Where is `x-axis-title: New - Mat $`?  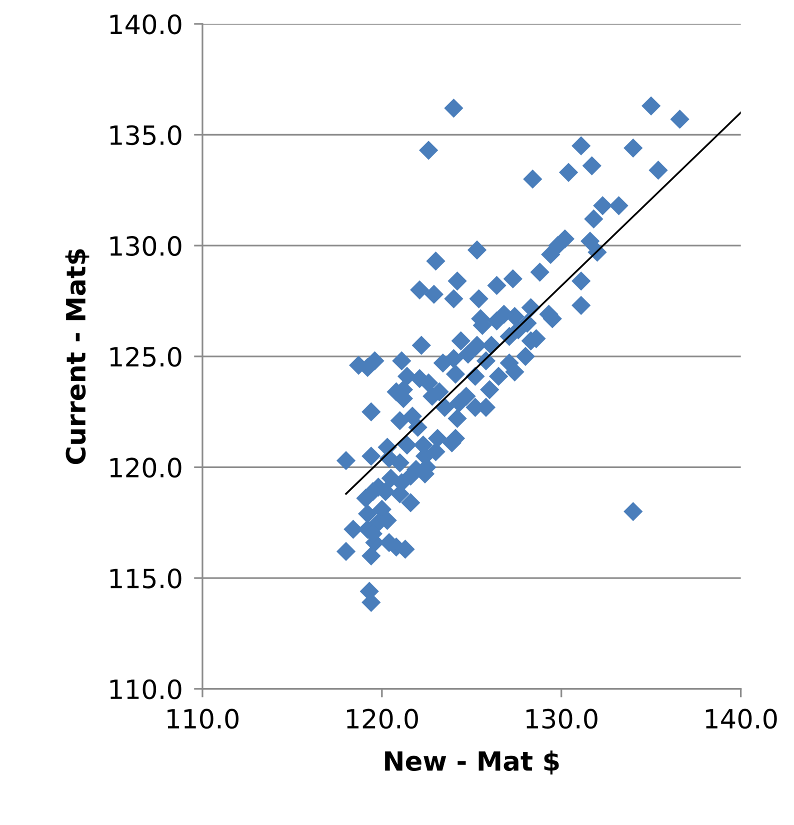
x-axis-title: New - Mat $ is located at coordinates (472, 762).